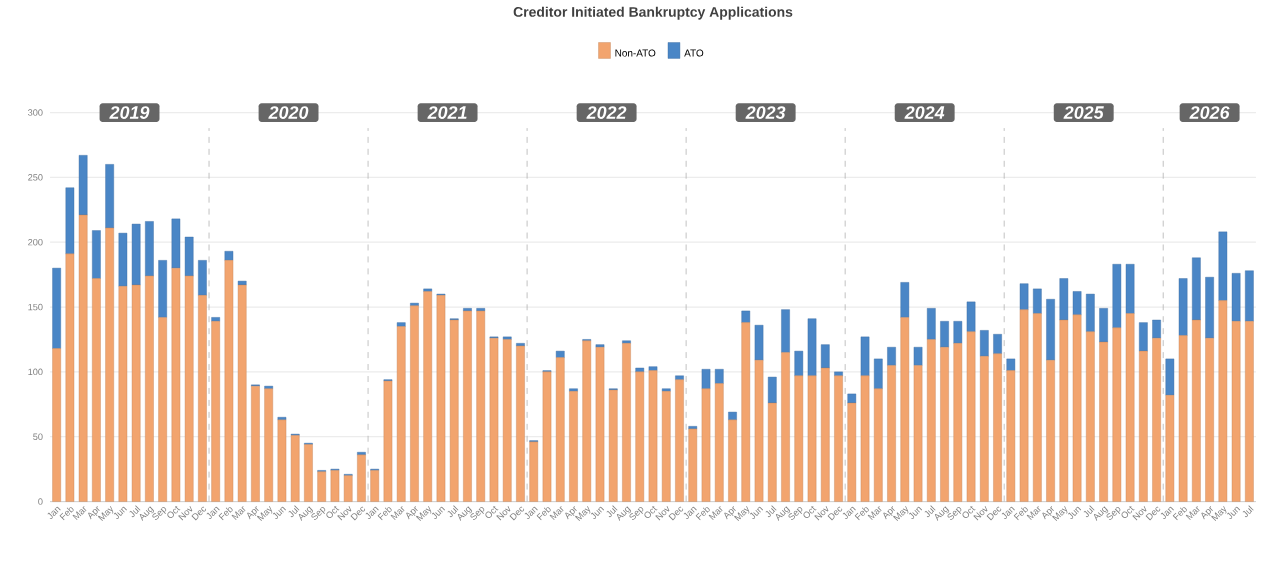 The width and height of the screenshot is (1280, 588). I want to click on annotation: 2020, so click(288, 113).